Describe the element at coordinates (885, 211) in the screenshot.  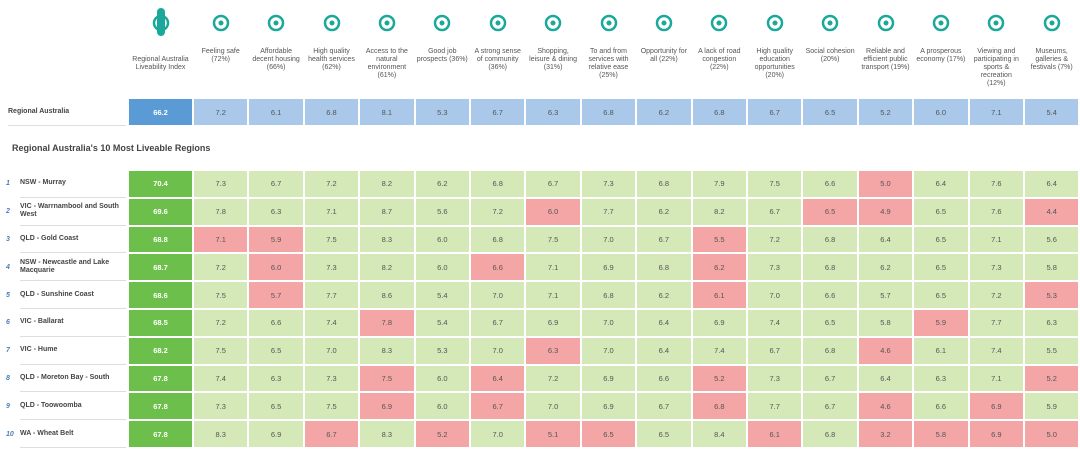
I see `value-cell: 4.9` at that location.